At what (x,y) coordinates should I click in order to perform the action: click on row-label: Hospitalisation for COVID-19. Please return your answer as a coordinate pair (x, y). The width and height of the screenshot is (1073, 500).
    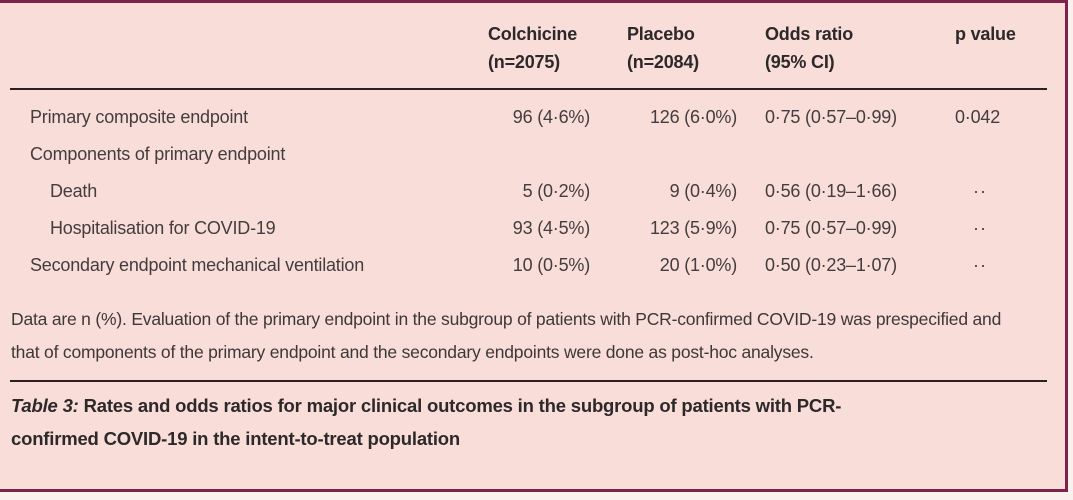
    Looking at the image, I should click on (163, 228).